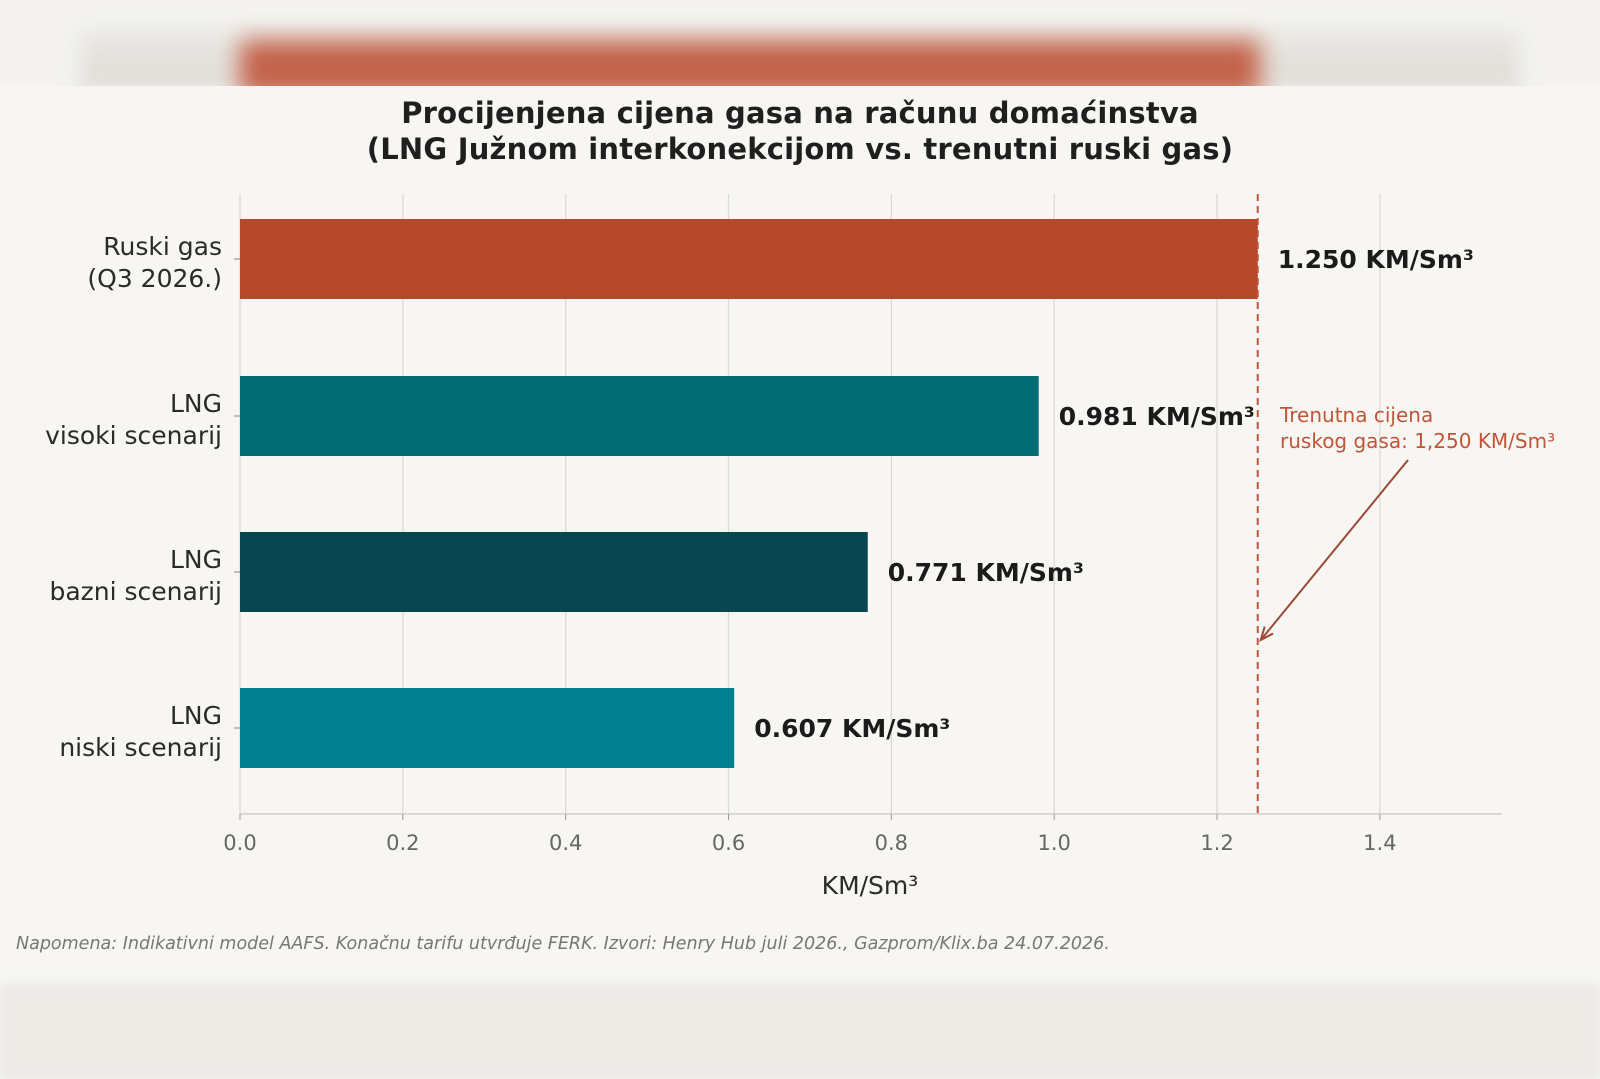  Describe the element at coordinates (1053, 843) in the screenshot. I see `x-tick-label: 1.0` at that location.